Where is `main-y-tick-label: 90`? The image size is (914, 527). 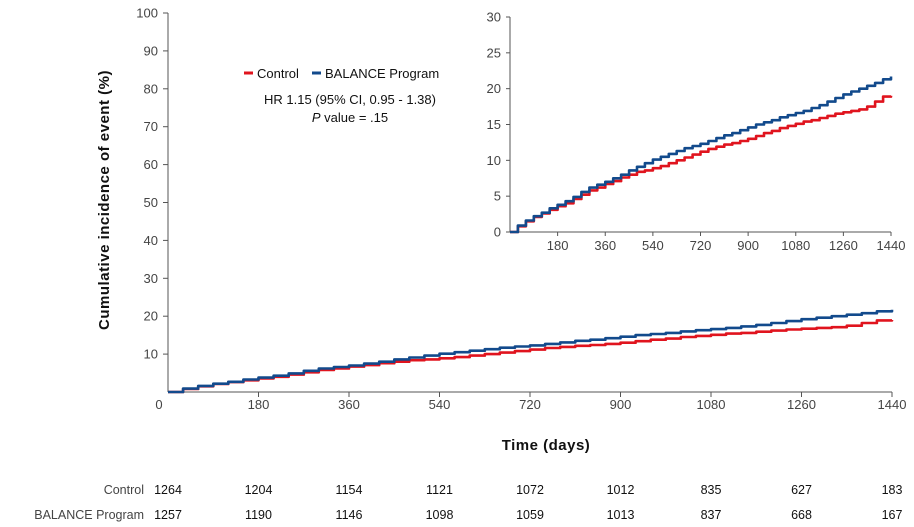
main-y-tick-label: 90 is located at coordinates (151, 50).